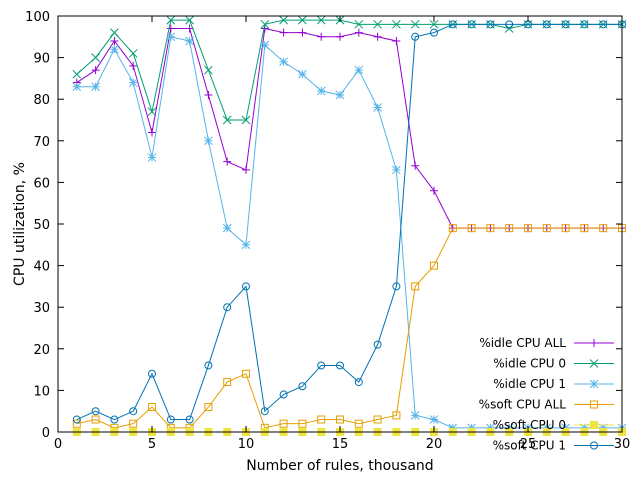 Image resolution: width=640 pixels, height=480 pixels. Describe the element at coordinates (340, 444) in the screenshot. I see `x-tick-label: 15` at that location.